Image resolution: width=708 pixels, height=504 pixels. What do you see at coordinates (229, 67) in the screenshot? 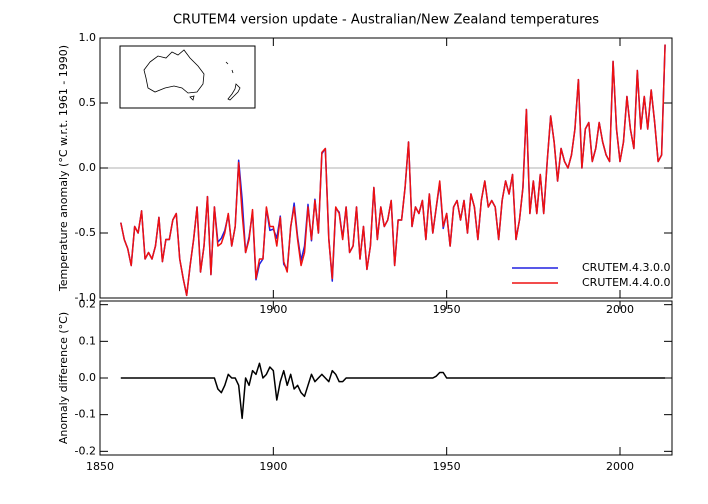
I see `map-islands` at bounding box center [229, 67].